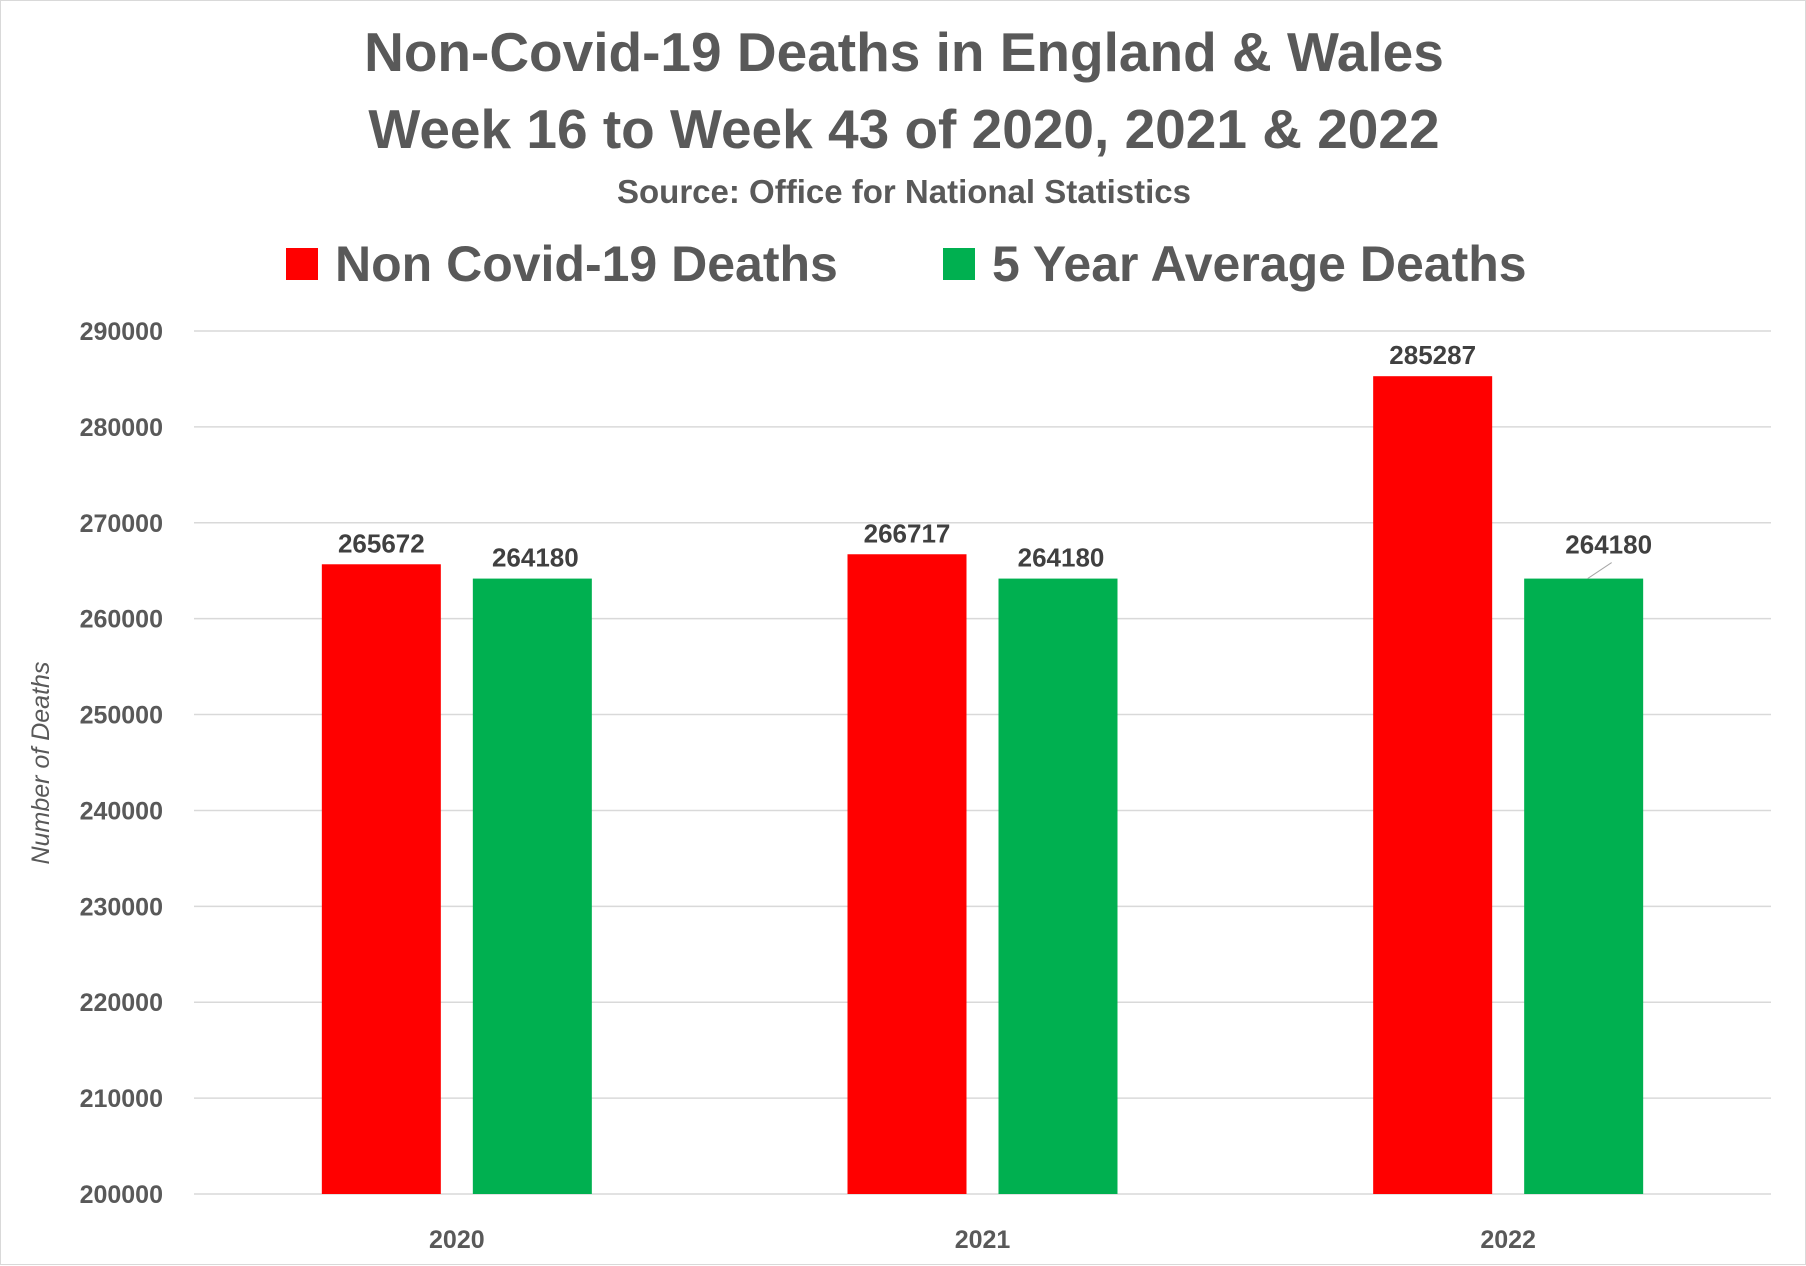 This screenshot has height=1266, width=1806. I want to click on data-label: 265672, so click(381, 543).